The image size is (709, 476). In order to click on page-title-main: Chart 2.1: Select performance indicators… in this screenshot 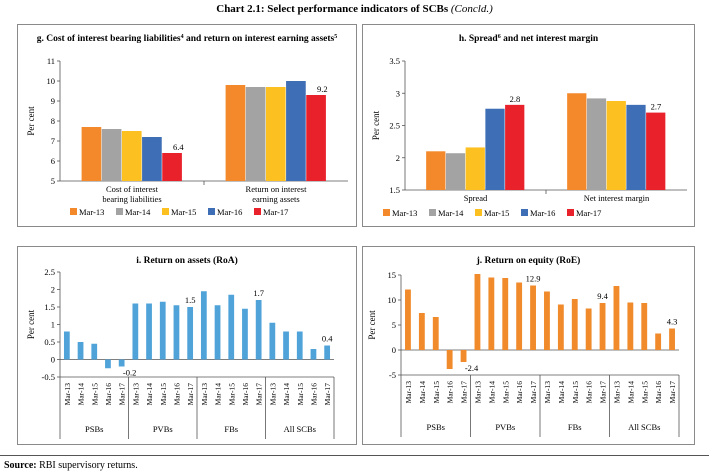, I will do `click(332, 9)`.